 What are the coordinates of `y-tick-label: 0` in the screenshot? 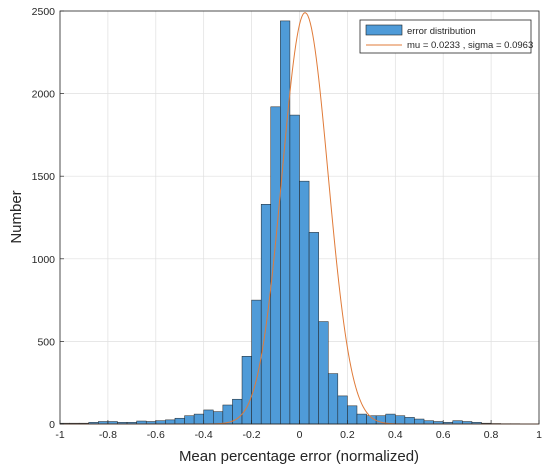 It's located at (52, 425).